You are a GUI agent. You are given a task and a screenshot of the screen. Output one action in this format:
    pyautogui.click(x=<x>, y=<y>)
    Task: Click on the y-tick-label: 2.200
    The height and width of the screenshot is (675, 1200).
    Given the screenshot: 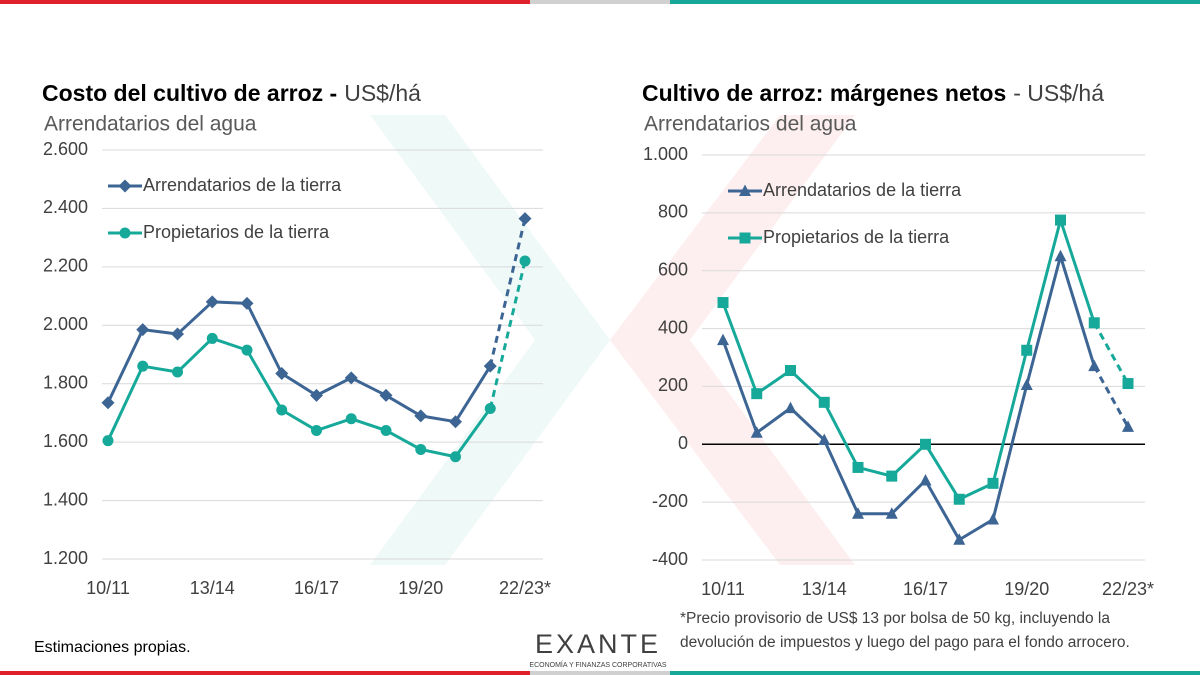 What is the action you would take?
    pyautogui.click(x=65, y=266)
    